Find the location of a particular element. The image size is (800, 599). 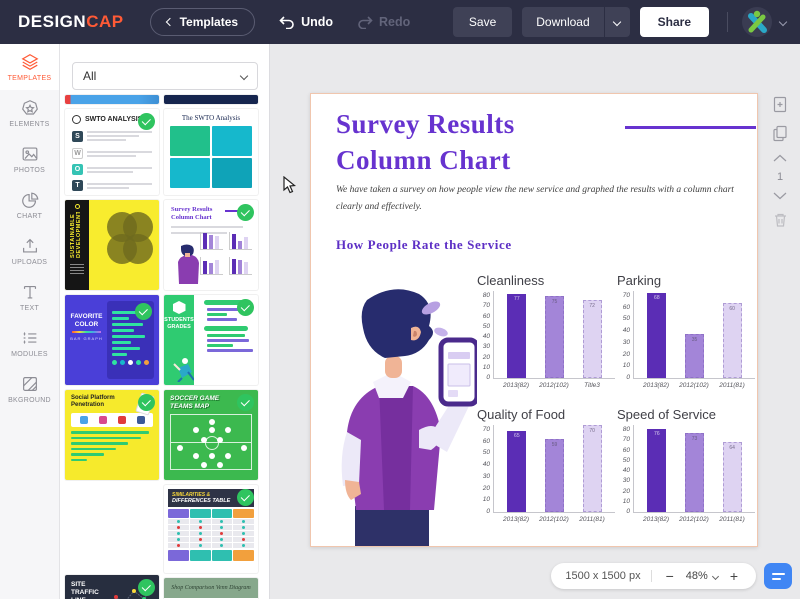

chart-bar: 60 is located at coordinates (732, 340).